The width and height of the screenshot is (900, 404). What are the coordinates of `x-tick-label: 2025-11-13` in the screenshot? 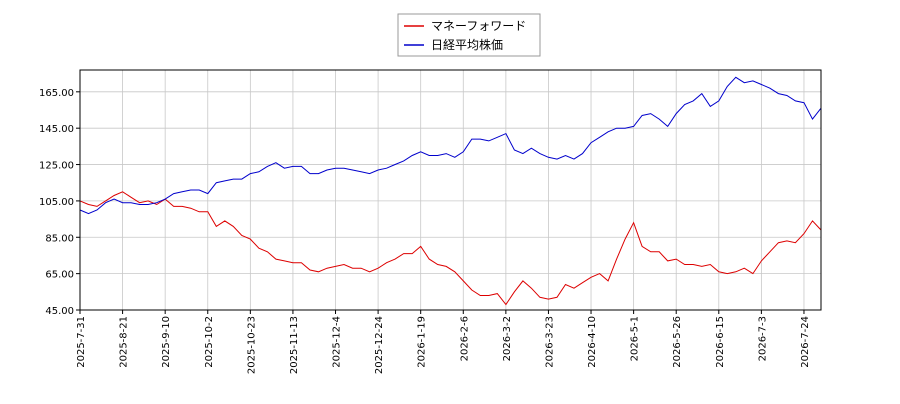 It's located at (294, 345).